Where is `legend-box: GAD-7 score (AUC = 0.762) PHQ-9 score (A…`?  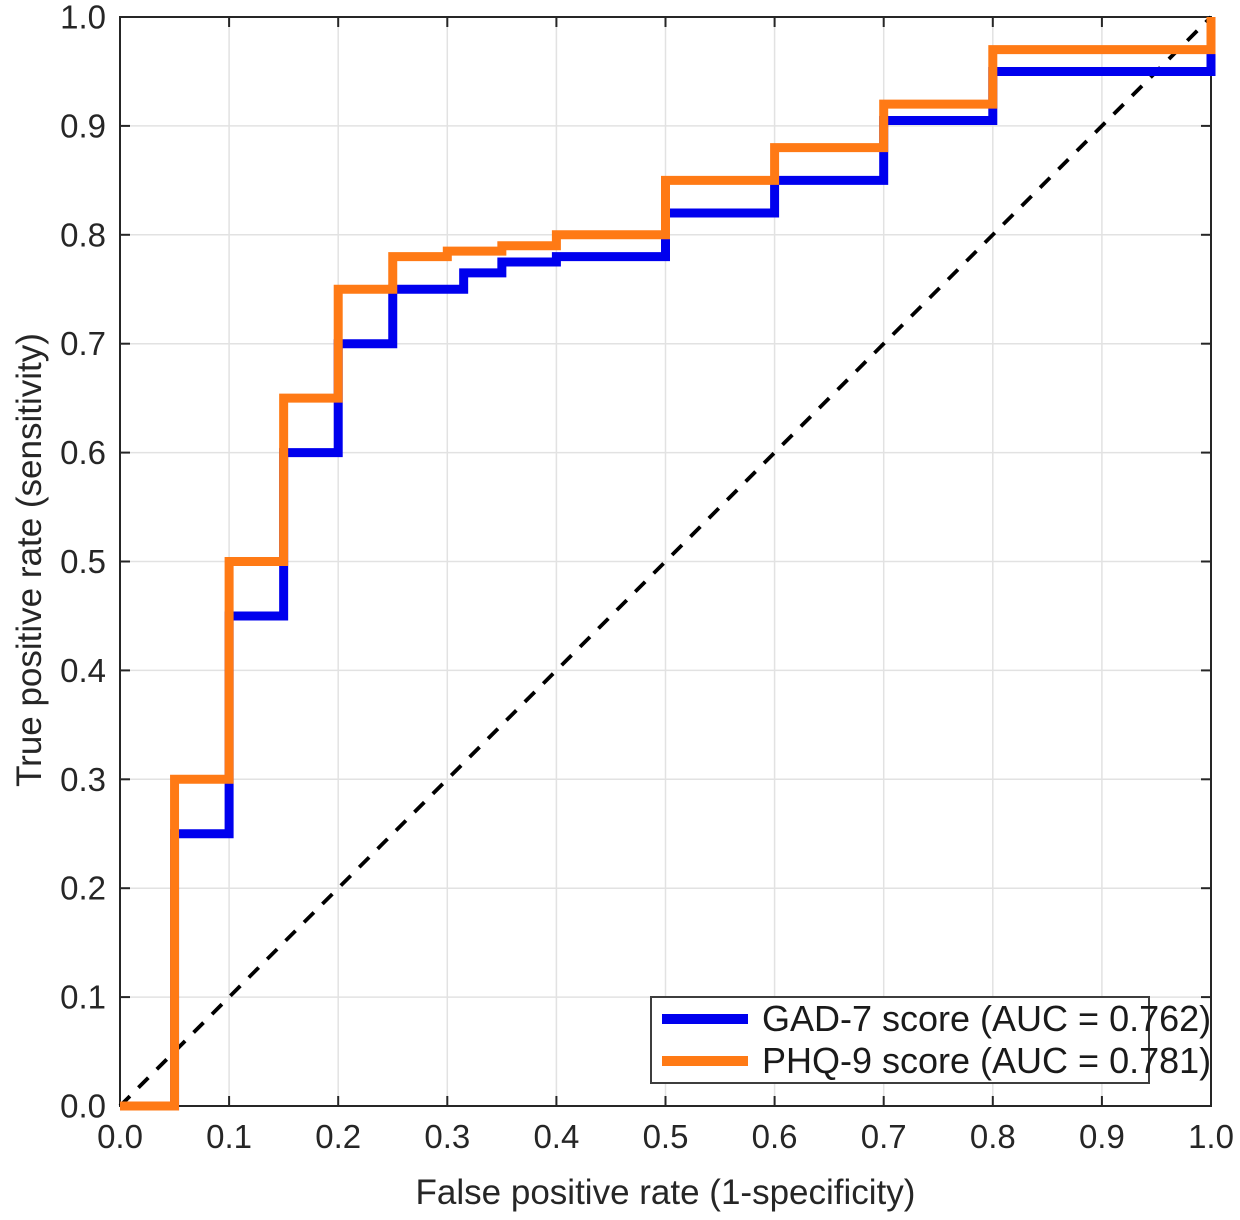
legend-box: GAD-7 score (AUC = 0.762) PHQ-9 score (A… is located at coordinates (930, 1040).